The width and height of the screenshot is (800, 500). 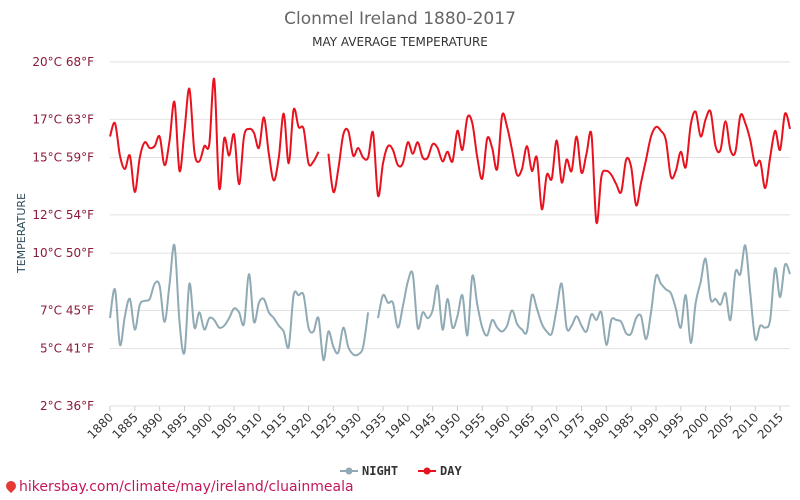 I want to click on y-tick-label: 5°C 41°F, so click(x=67, y=349).